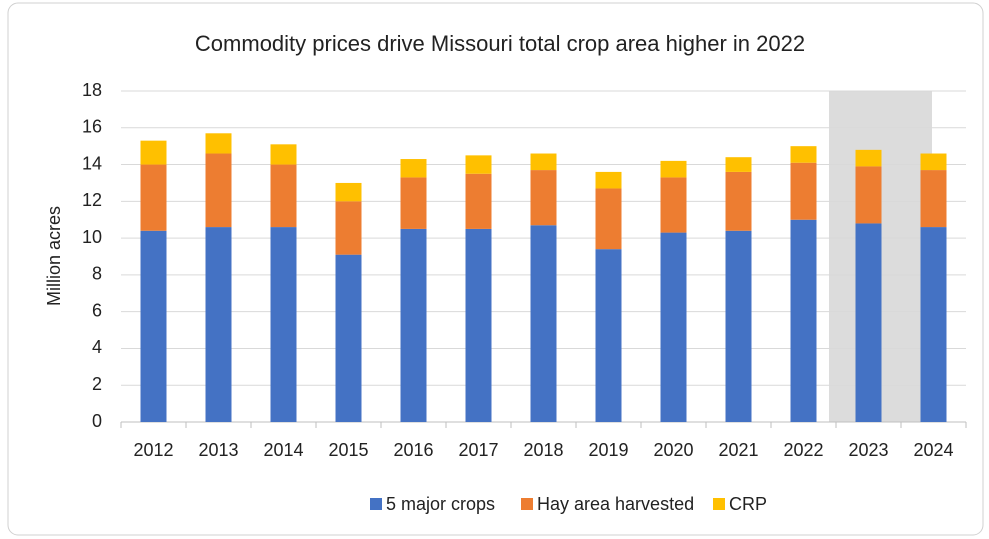  What do you see at coordinates (748, 504) in the screenshot?
I see `legend-label: CRP` at bounding box center [748, 504].